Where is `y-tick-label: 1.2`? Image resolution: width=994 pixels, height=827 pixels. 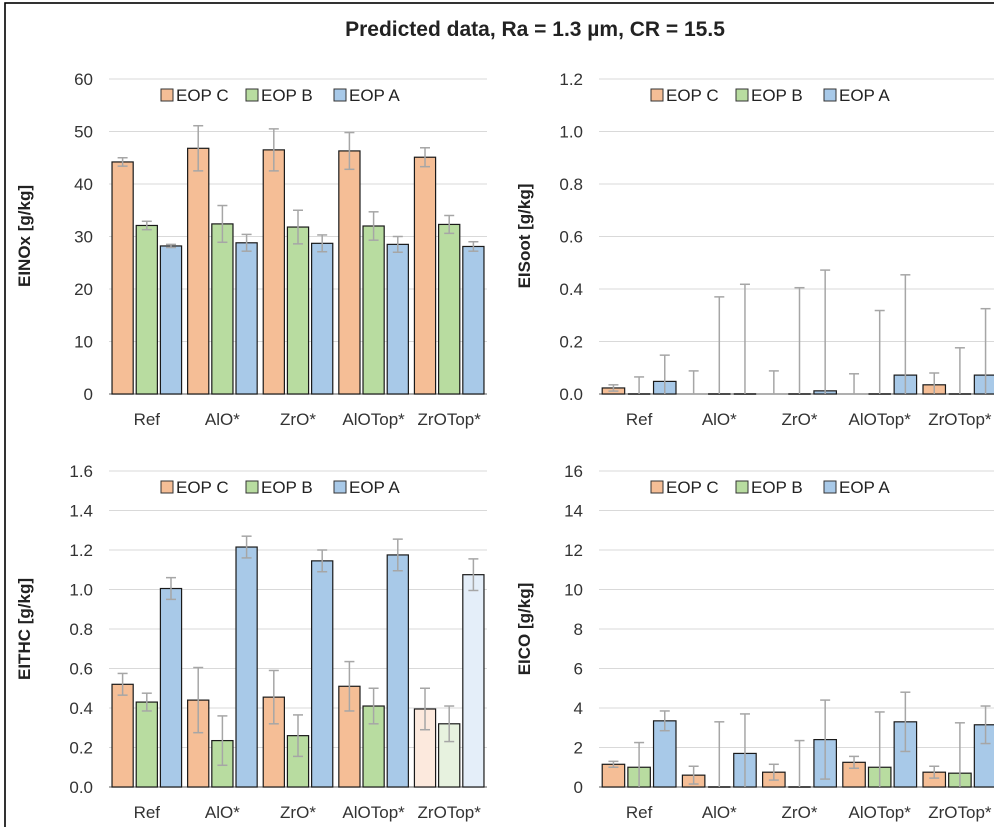 y-tick-label: 1.2 is located at coordinates (81, 550).